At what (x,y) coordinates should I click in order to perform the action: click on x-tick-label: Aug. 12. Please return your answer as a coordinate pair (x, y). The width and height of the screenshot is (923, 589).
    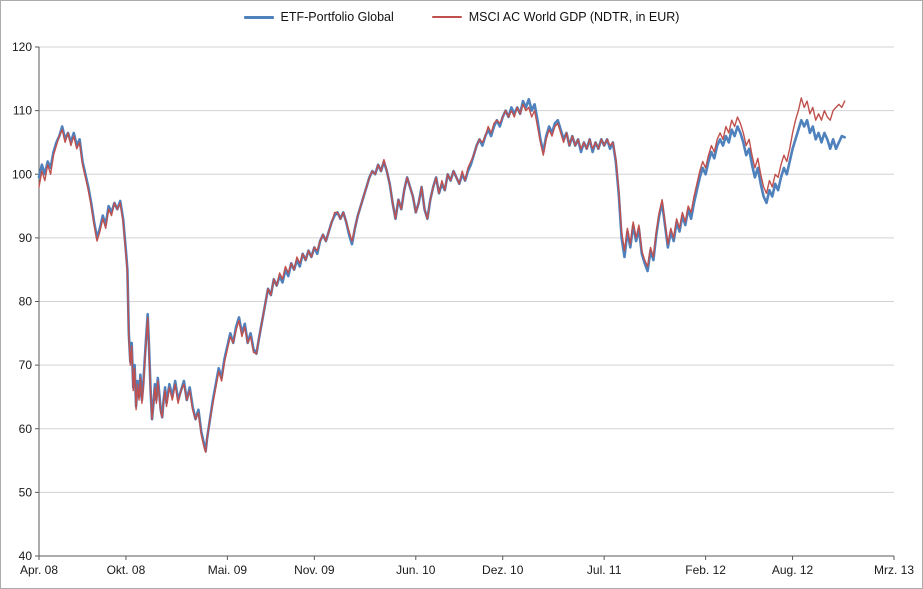
    Looking at the image, I should click on (793, 570).